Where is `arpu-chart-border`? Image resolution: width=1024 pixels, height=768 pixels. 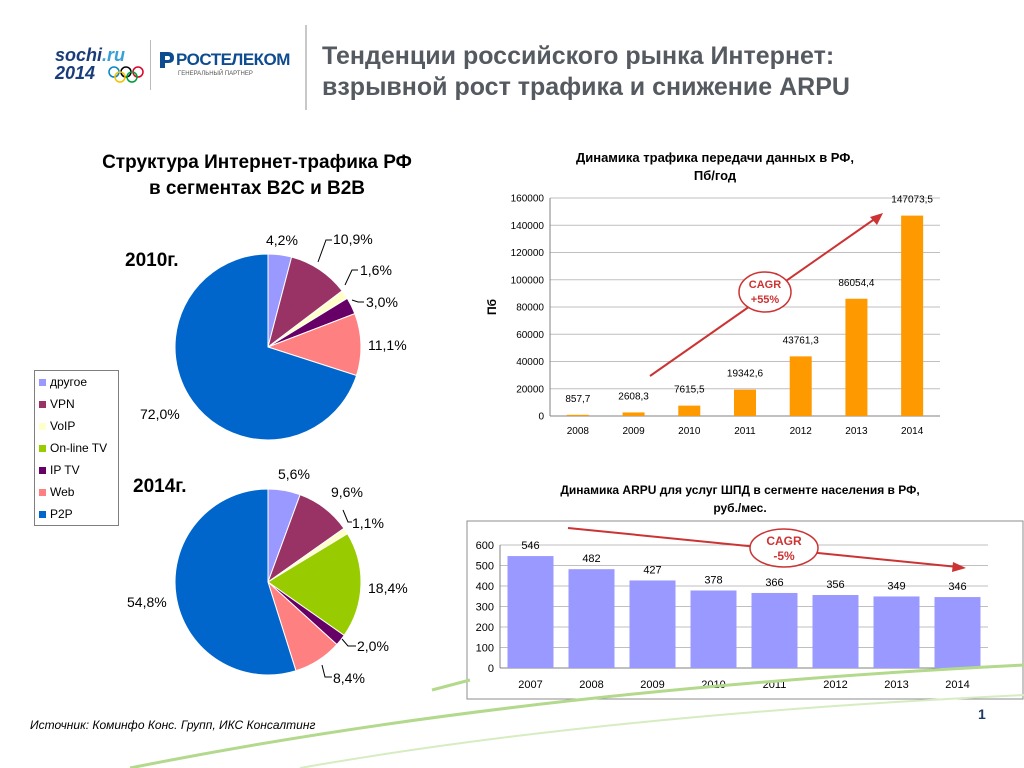 arpu-chart-border is located at coordinates (745, 610).